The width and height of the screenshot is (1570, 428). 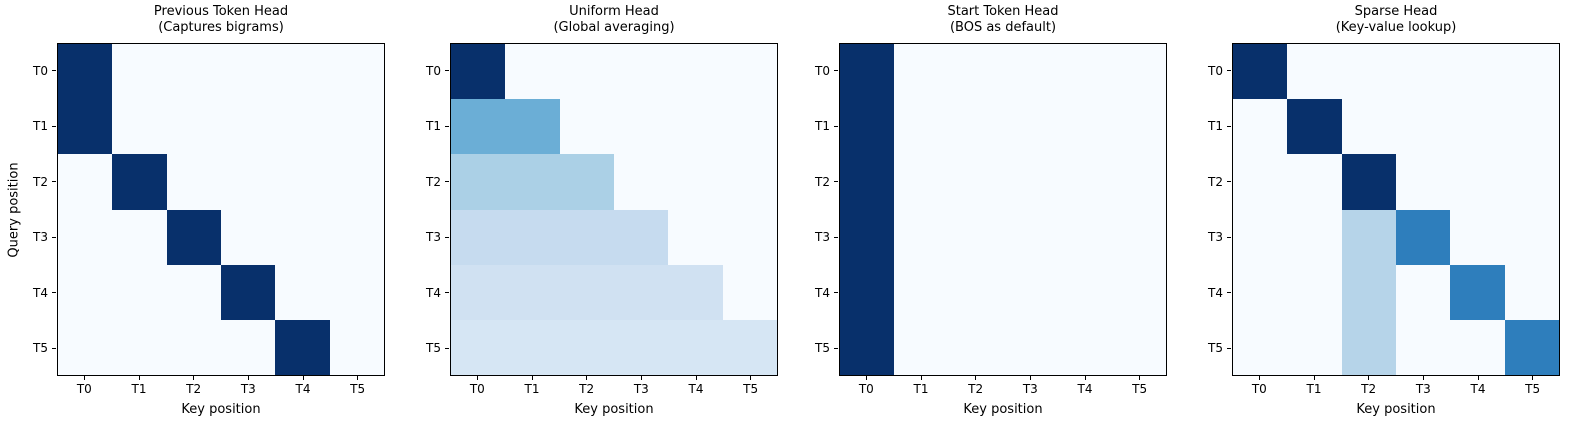 What do you see at coordinates (1003, 11) in the screenshot?
I see `panel-title-line1: Start Token Head` at bounding box center [1003, 11].